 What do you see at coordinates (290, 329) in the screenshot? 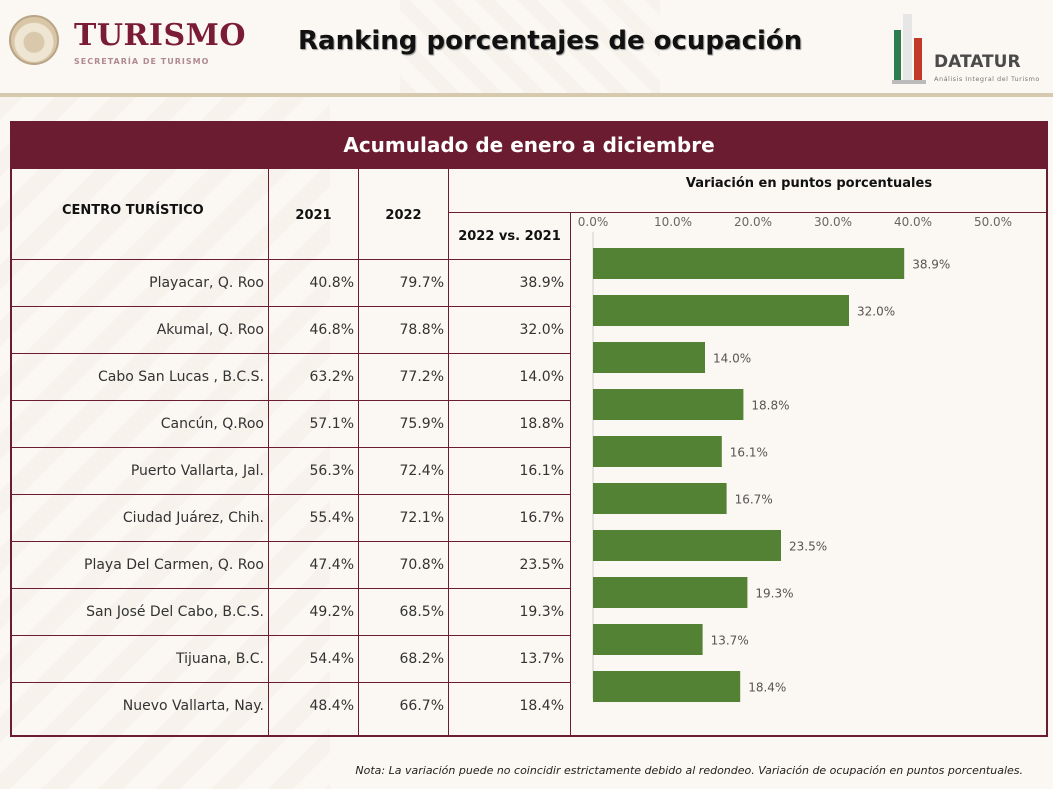
I see `table-row: Akumal, Q. Roo 46.8% 78.8% 32.0%` at bounding box center [290, 329].